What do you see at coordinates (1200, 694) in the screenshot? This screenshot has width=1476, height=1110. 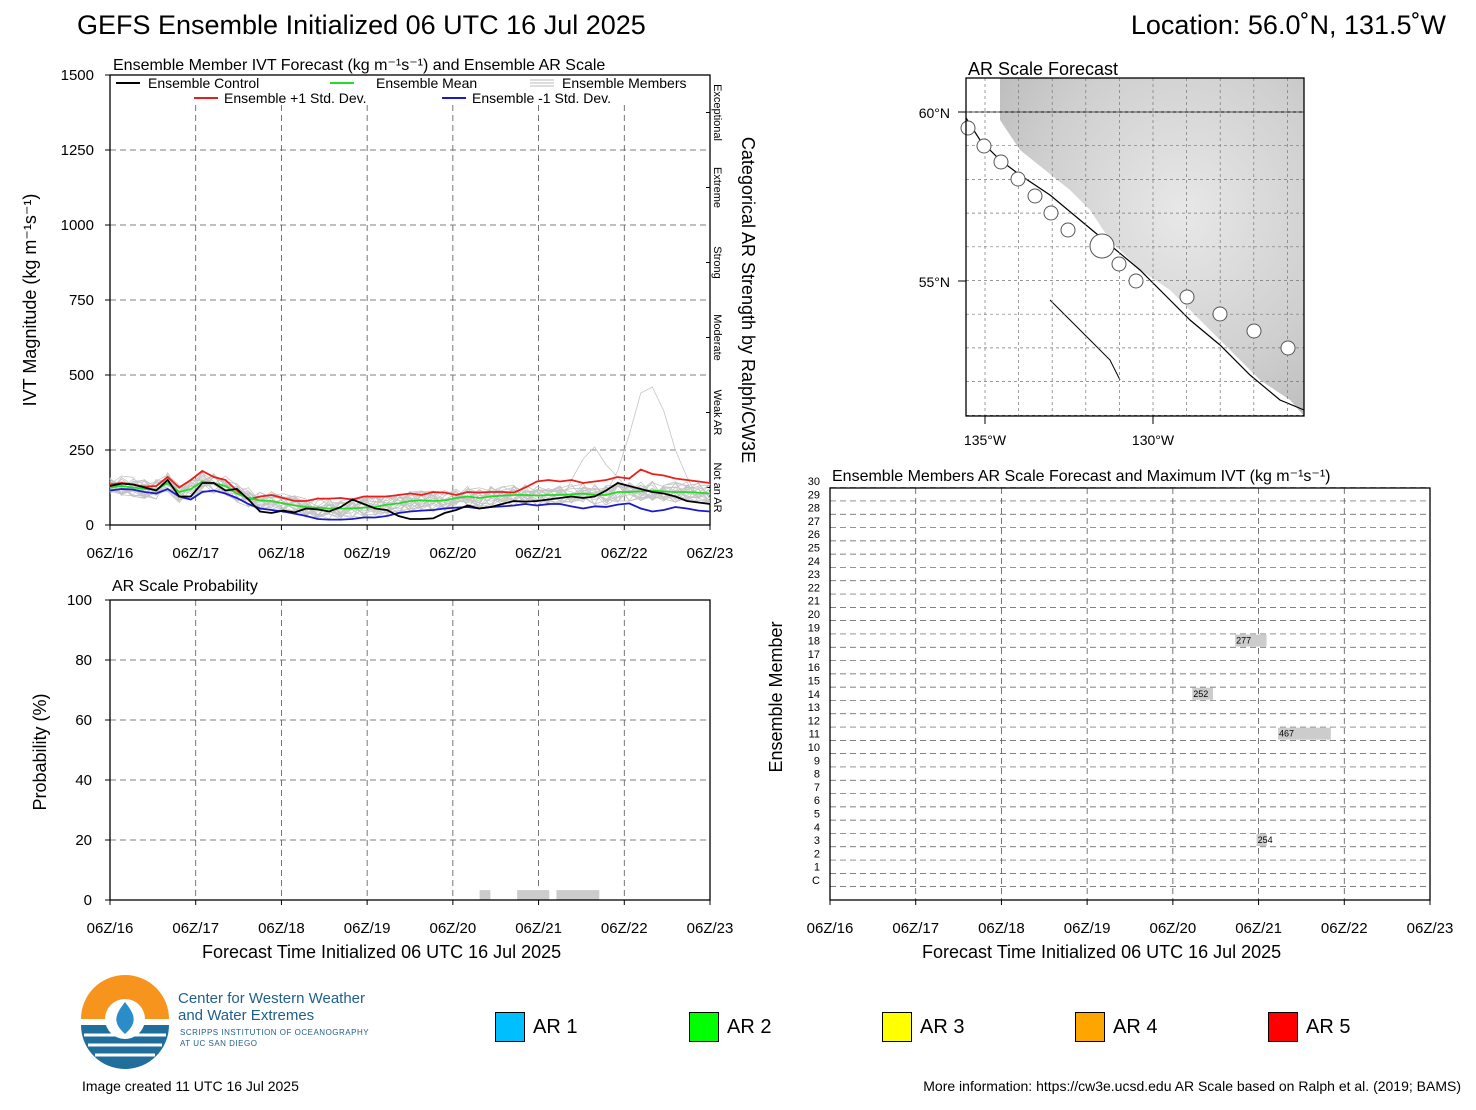 I see `member-event-label: 252` at bounding box center [1200, 694].